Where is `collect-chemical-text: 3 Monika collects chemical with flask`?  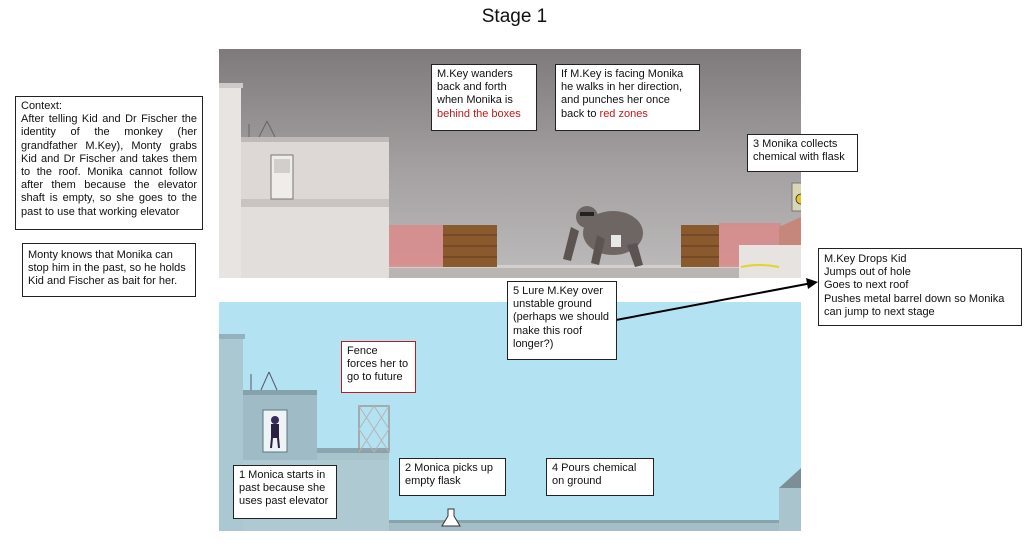
collect-chemical-text: 3 Monika collects chemical with flask is located at coordinates (799, 151).